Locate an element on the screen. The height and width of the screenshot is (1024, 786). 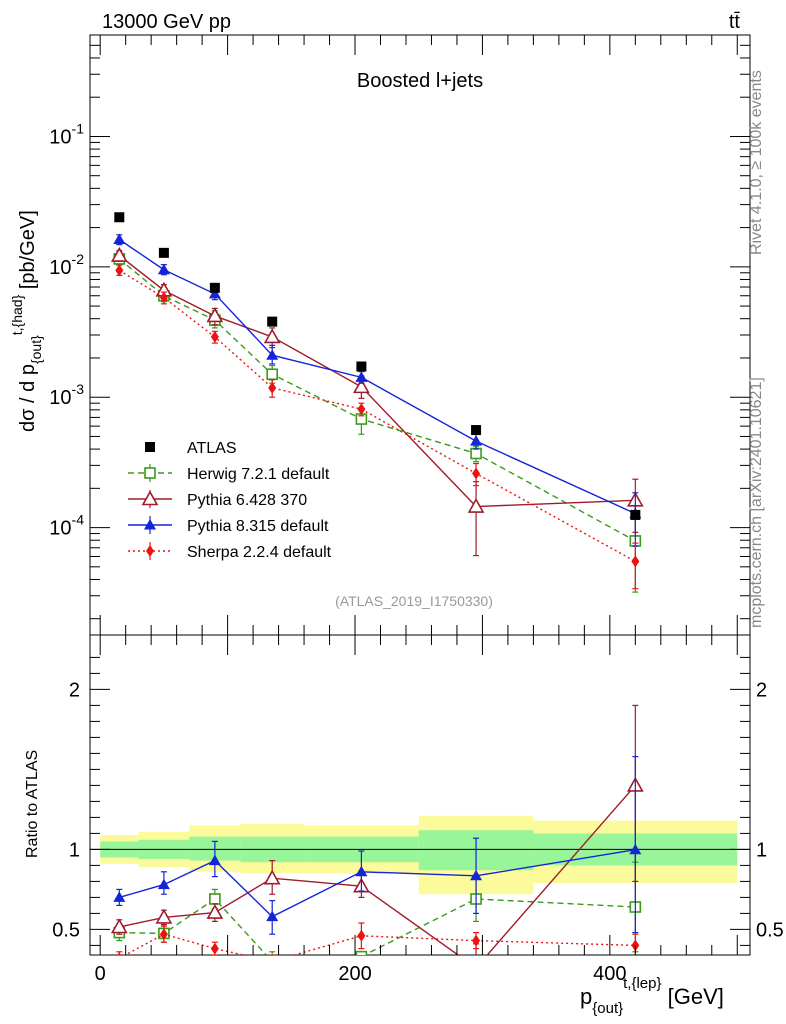
legend-item-0: ATLAS is located at coordinates (191, 448).